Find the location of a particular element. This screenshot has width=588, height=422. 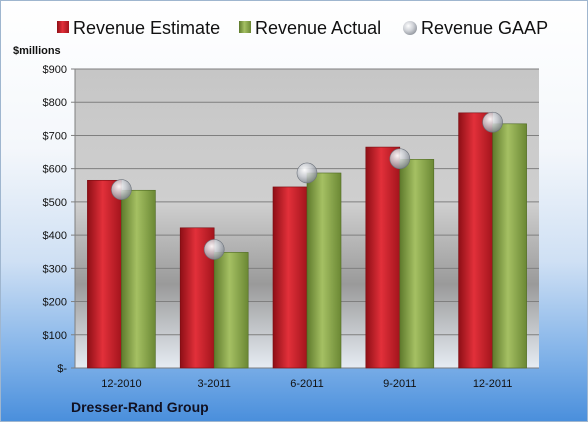

y-tick-label-500: $500 is located at coordinates (55, 203).